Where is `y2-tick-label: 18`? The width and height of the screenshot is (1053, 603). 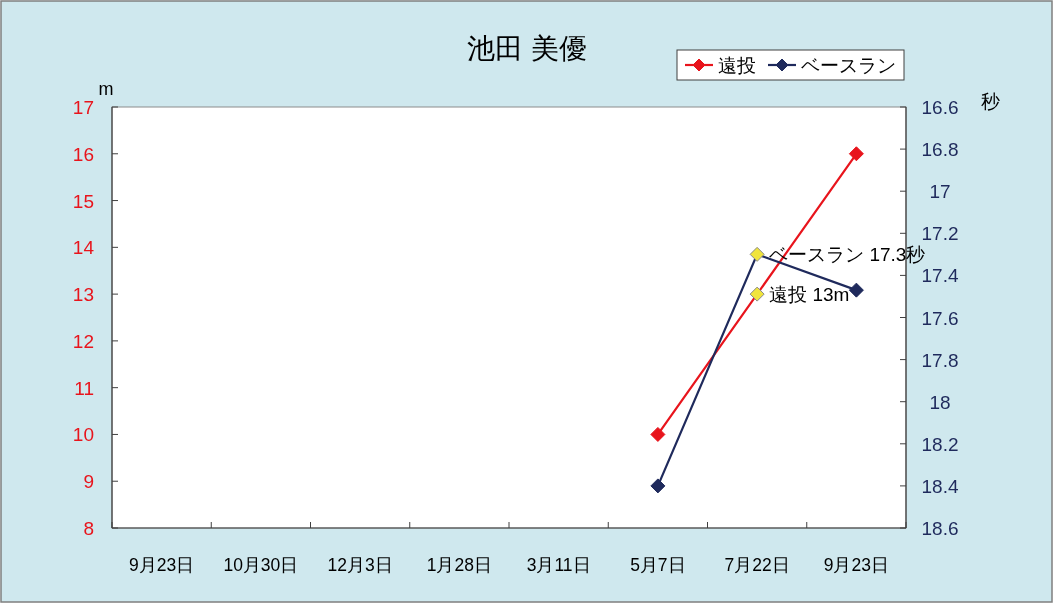
y2-tick-label: 18 is located at coordinates (940, 402).